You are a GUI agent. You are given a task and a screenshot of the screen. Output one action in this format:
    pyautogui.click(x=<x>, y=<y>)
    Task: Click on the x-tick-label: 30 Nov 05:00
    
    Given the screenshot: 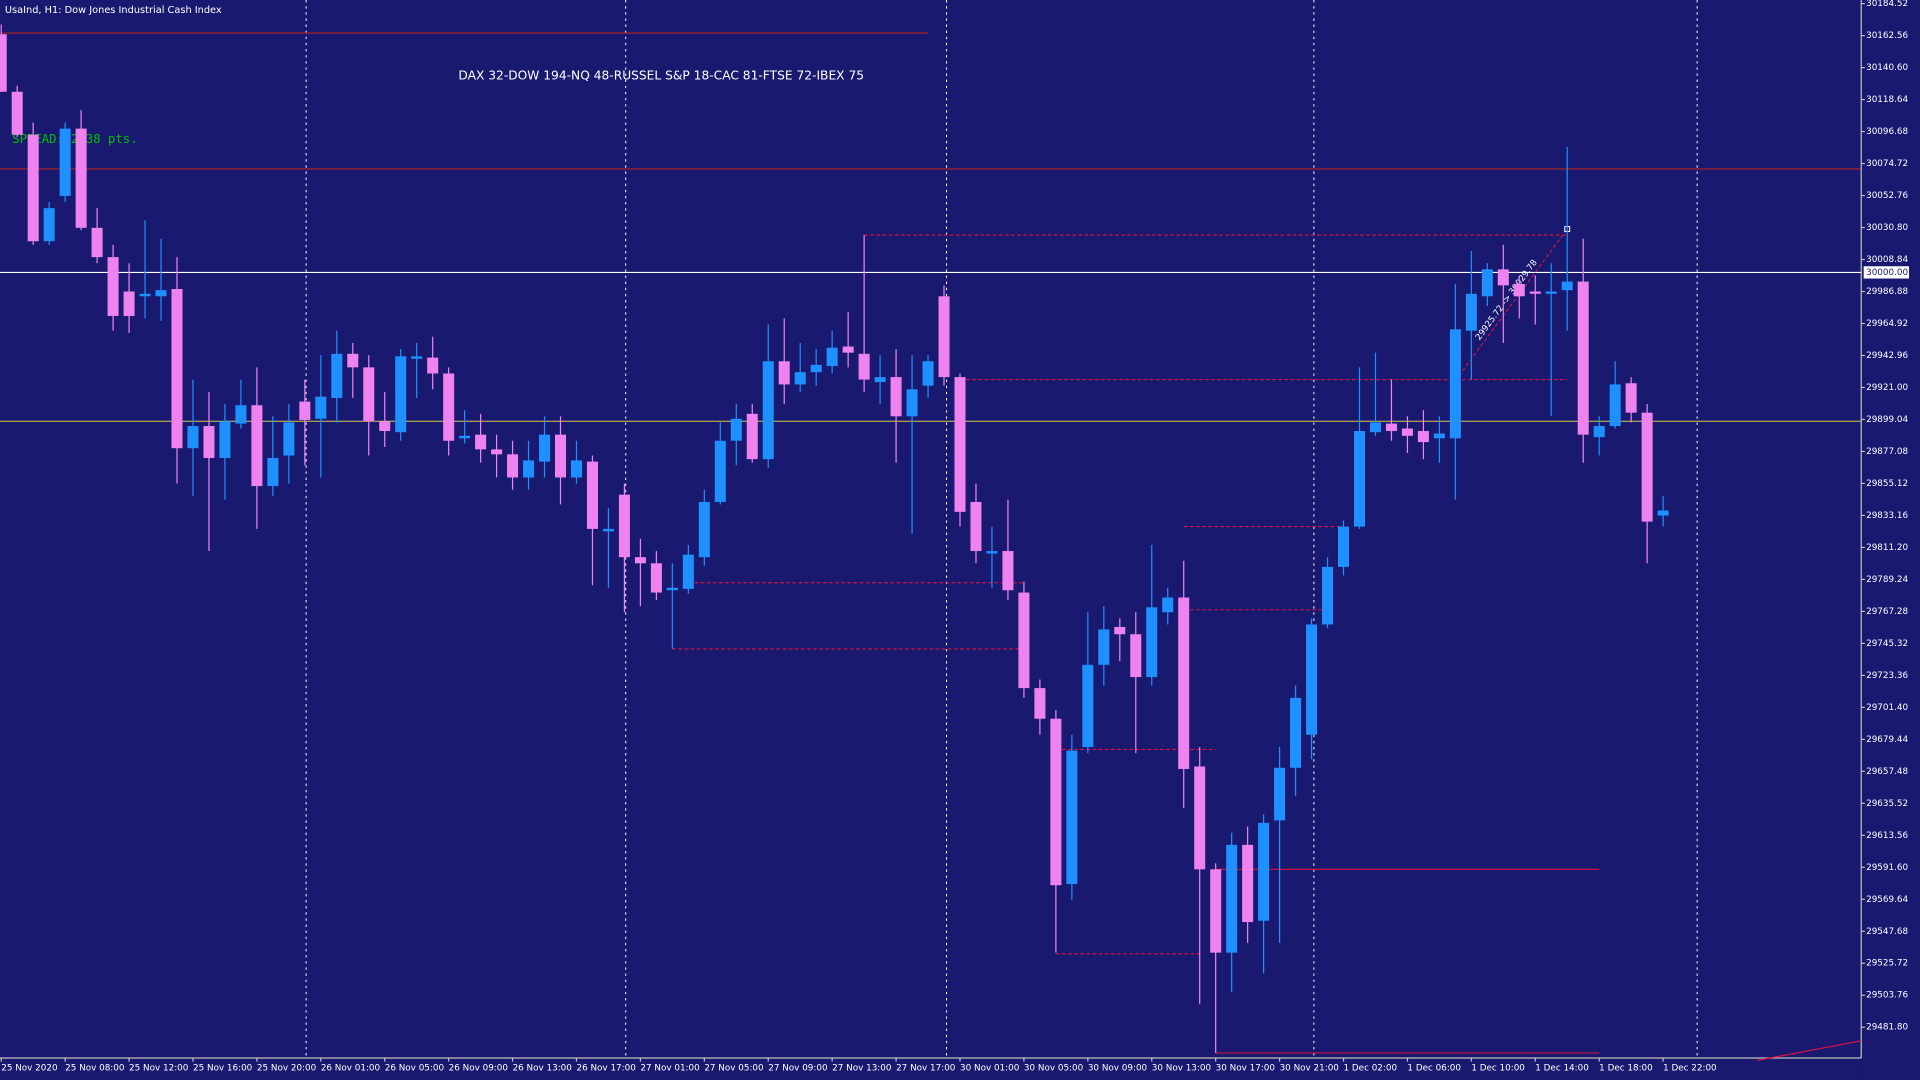 What is the action you would take?
    pyautogui.click(x=1054, y=1068)
    